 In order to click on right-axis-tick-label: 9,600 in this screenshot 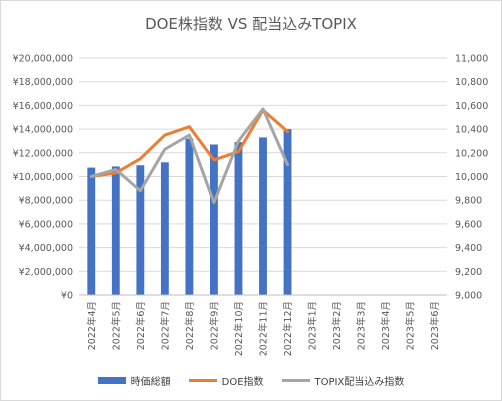, I will do `click(468, 224)`.